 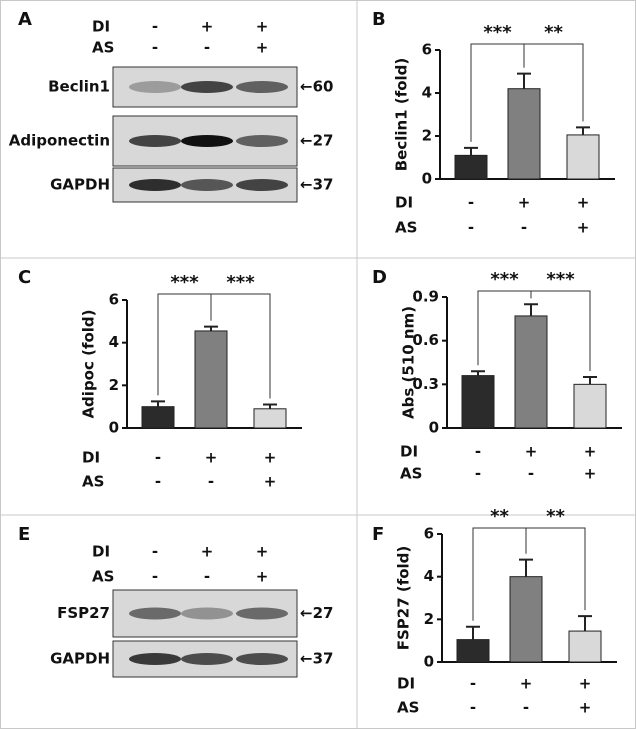 What do you see at coordinates (24, 277) in the screenshot?
I see `panel-letter: C` at bounding box center [24, 277].